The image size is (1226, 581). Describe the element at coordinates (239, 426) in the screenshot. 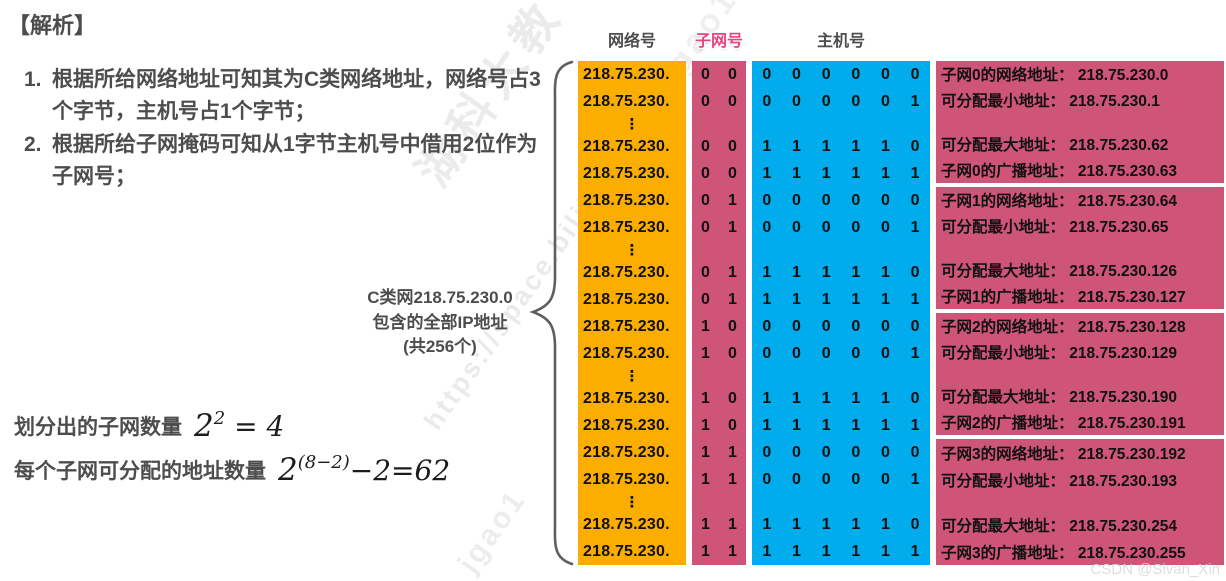

I see `formula-math: 22 = 4` at that location.